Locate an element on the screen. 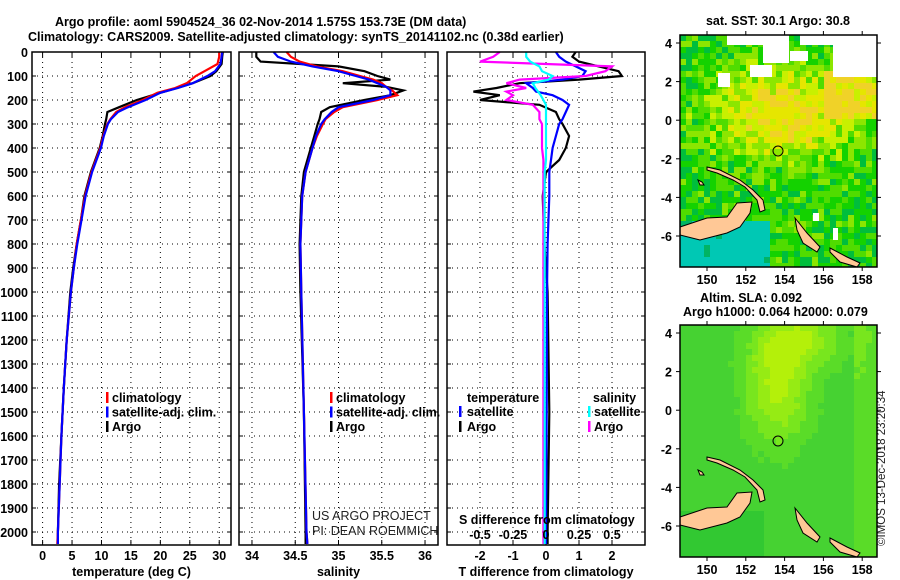 This screenshot has height=580, width=900. missing-data is located at coordinates (799, 56).